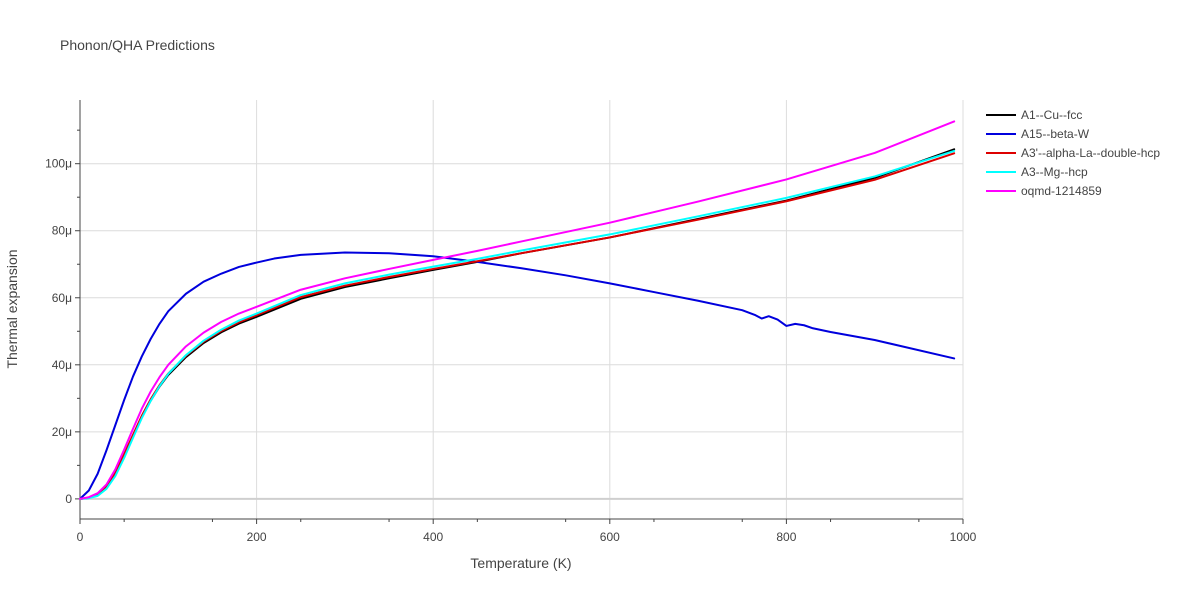 The height and width of the screenshot is (600, 1200). What do you see at coordinates (1090, 153) in the screenshot?
I see `legend-label: A3'--alpha-La--double-hcp` at bounding box center [1090, 153].